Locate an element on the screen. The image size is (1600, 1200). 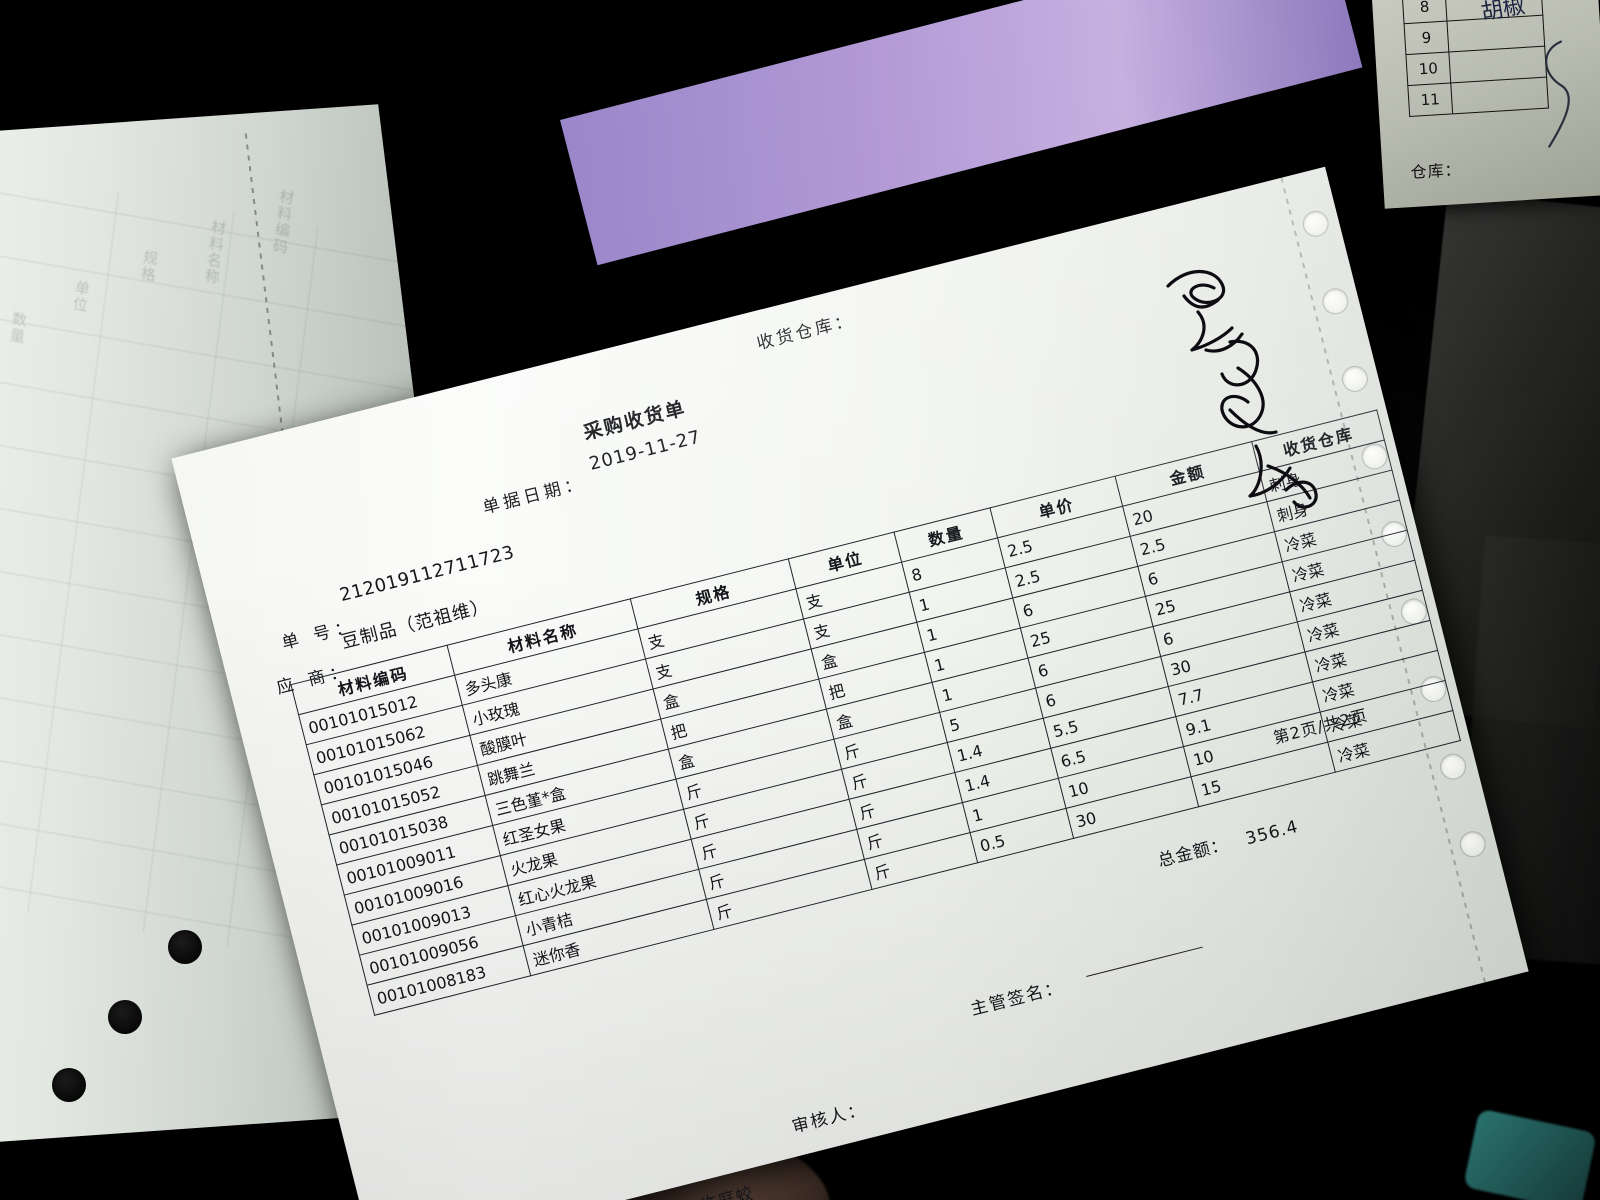
total-amount-value: 356.4 is located at coordinates (1272, 833).